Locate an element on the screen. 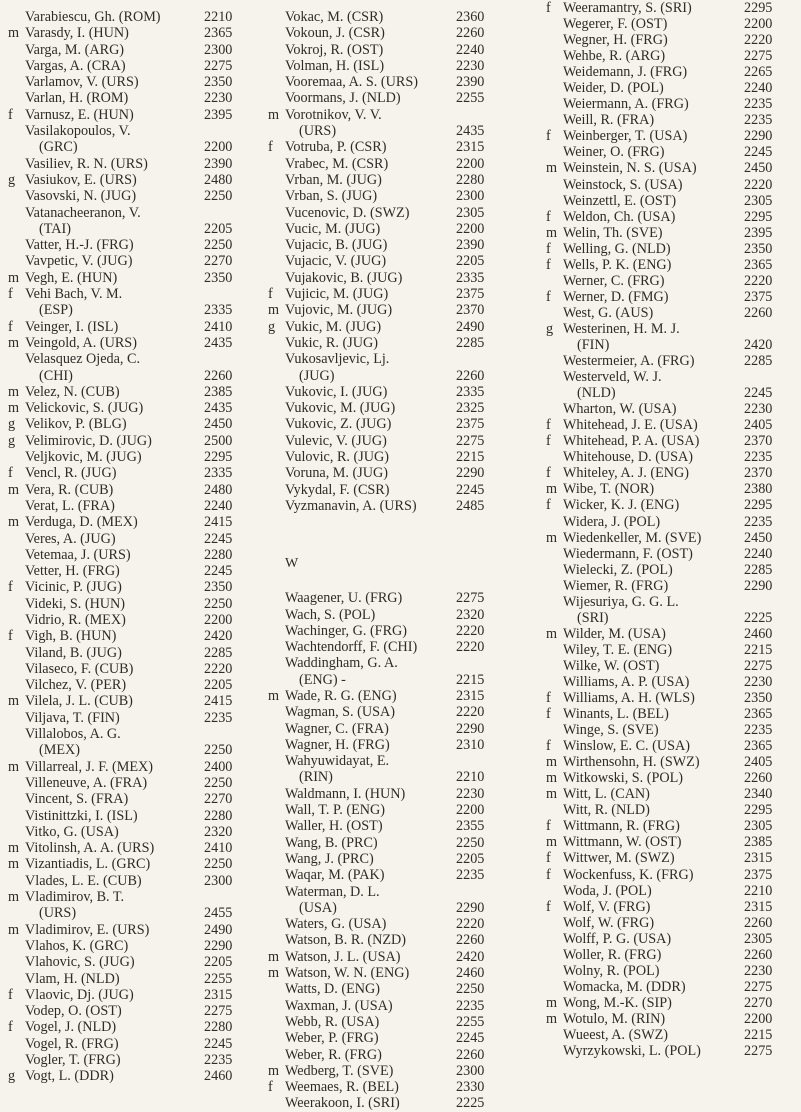 Image resolution: width=801 pixels, height=1112 pixels. rating: 2315 is located at coordinates (218, 994).